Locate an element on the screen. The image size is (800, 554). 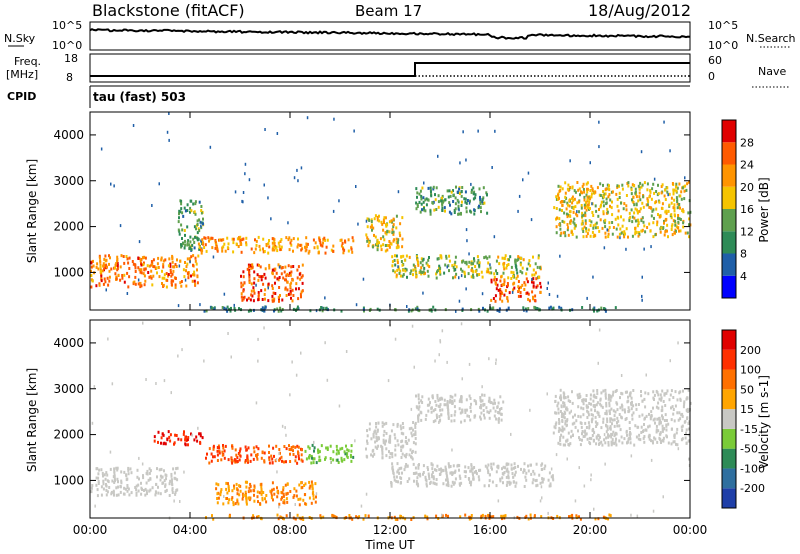
velocity-ylabel: Slant Range [km] is located at coordinates (32, 420).